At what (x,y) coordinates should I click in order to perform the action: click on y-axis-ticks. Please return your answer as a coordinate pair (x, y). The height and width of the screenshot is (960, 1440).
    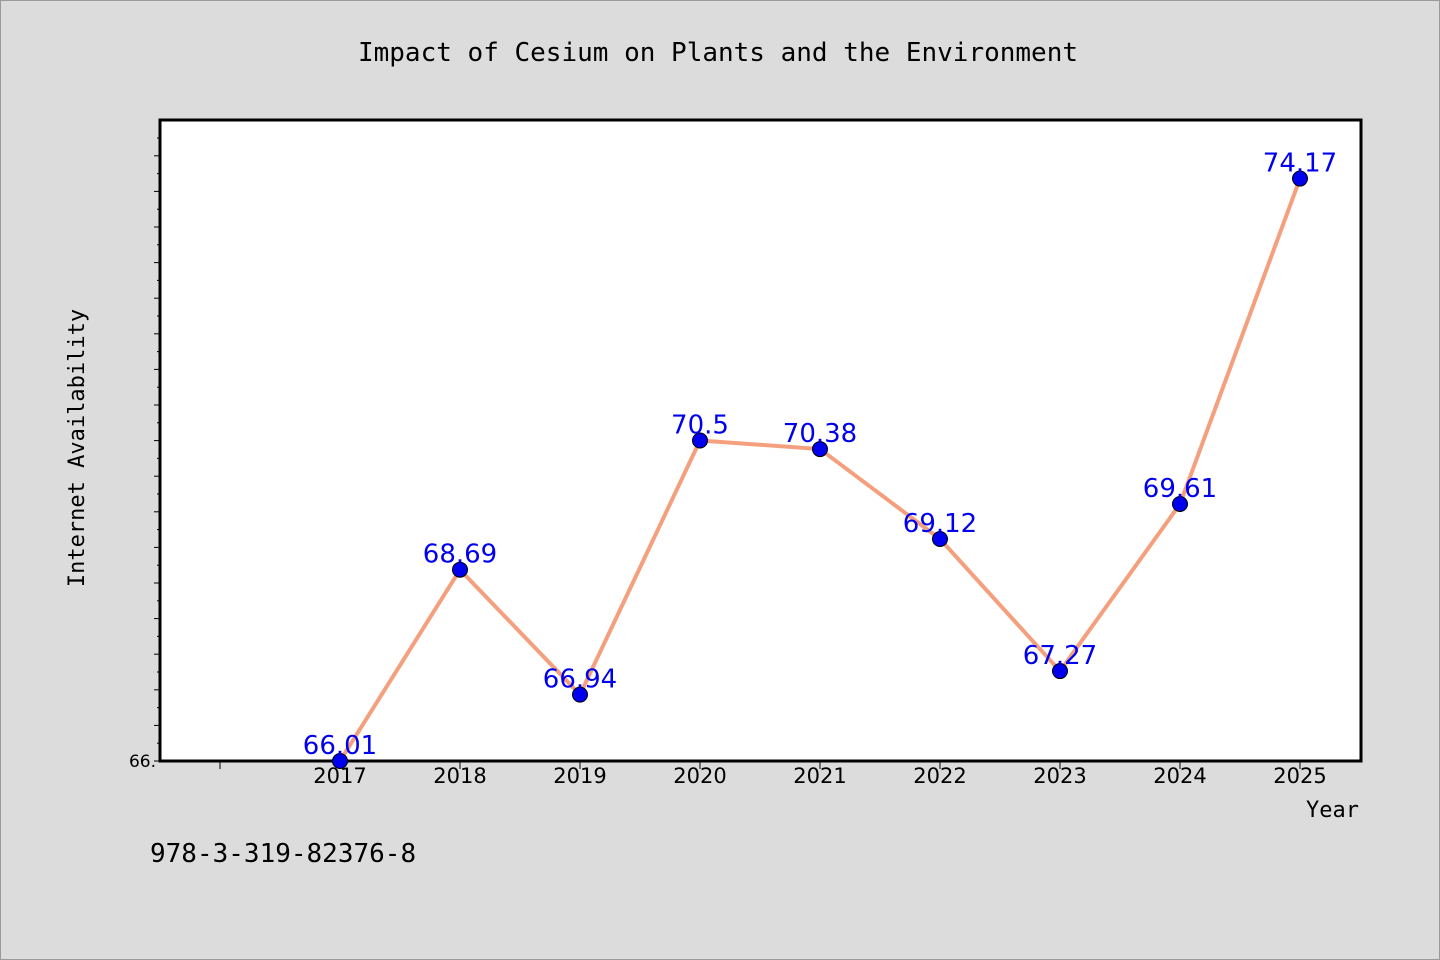
    Looking at the image, I should click on (157, 449).